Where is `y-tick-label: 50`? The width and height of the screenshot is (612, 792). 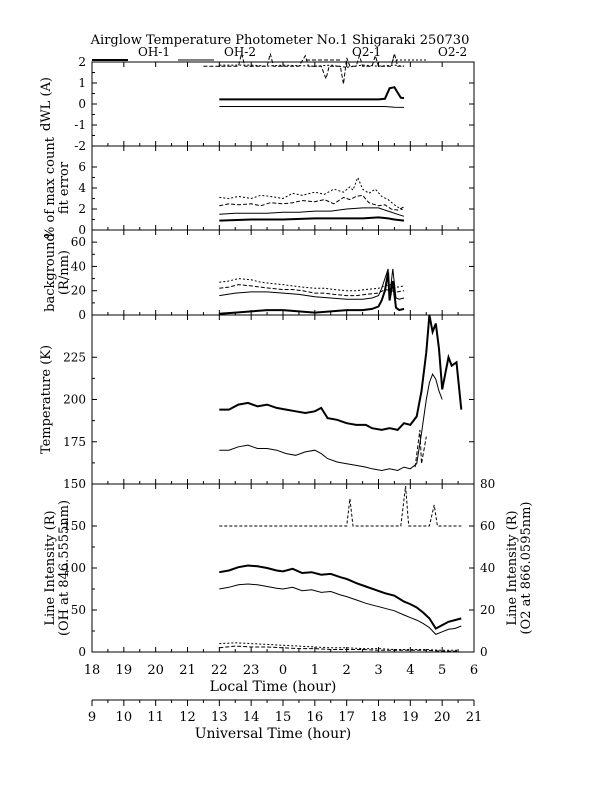 y-tick-label: 50 is located at coordinates (78, 610).